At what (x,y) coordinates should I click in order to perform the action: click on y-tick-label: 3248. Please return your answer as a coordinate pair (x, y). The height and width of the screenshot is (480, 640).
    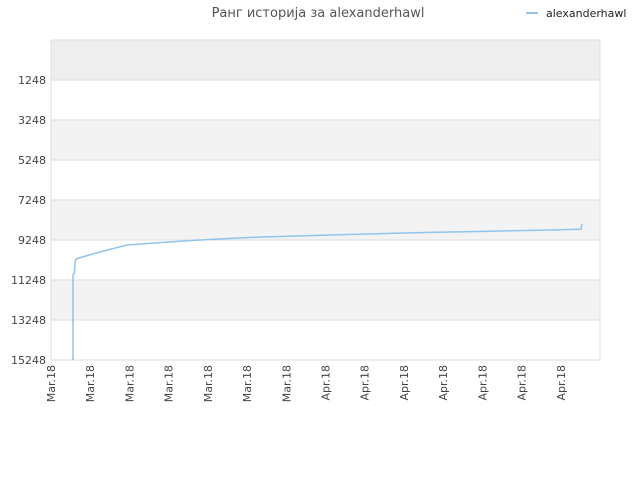
    Looking at the image, I should click on (32, 120).